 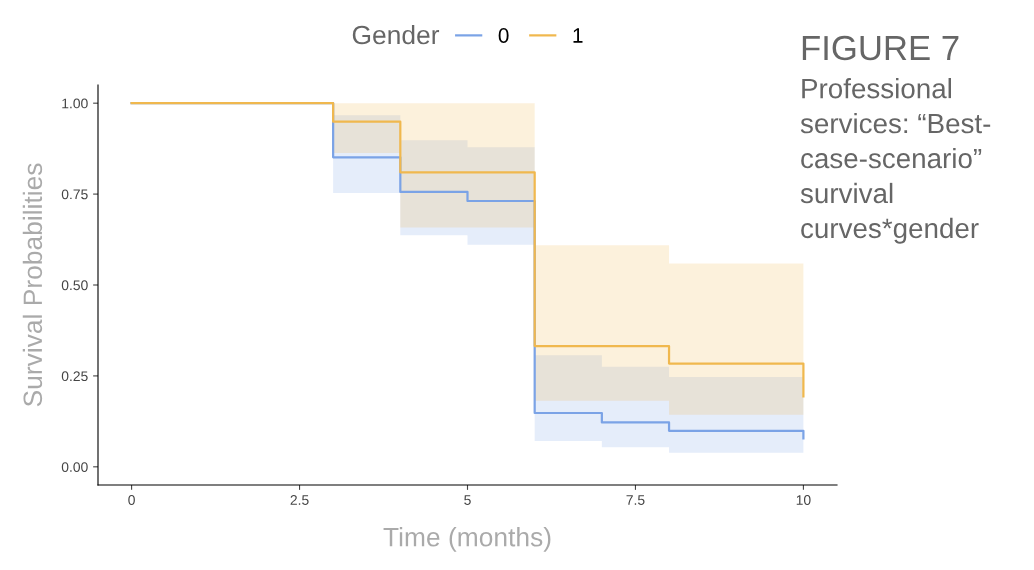 What do you see at coordinates (467, 539) in the screenshot?
I see `x-axis-title: Time (months)` at bounding box center [467, 539].